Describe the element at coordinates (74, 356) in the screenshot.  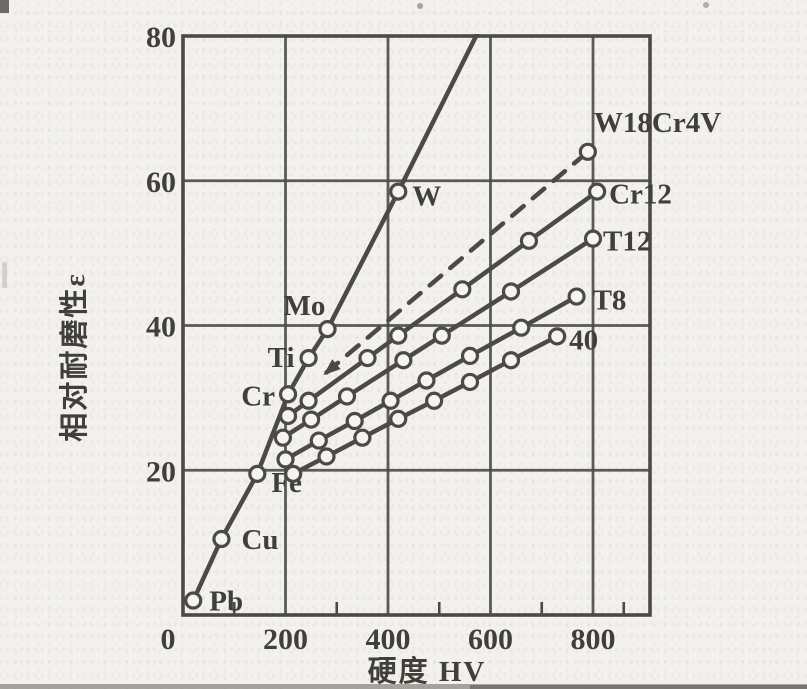
I see `y-axis-title: 相对耐磨性ε` at that location.